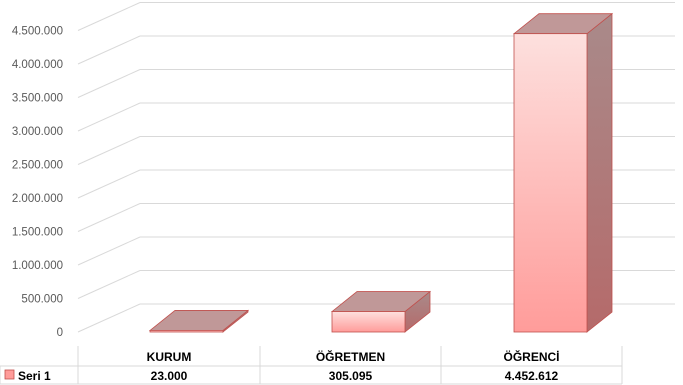 The image size is (683, 385). I want to click on gridline, so click(376, 16).